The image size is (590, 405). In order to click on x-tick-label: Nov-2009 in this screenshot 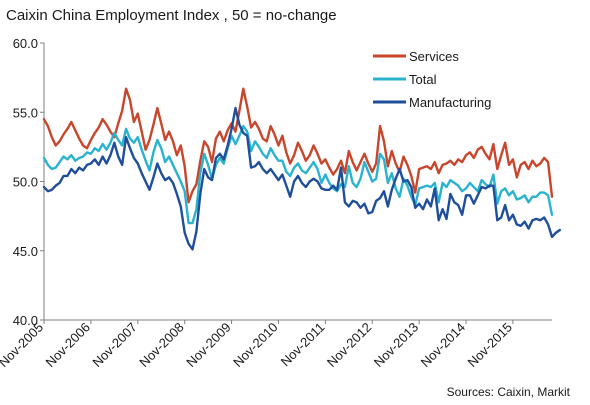, I will do `click(208, 345)`.